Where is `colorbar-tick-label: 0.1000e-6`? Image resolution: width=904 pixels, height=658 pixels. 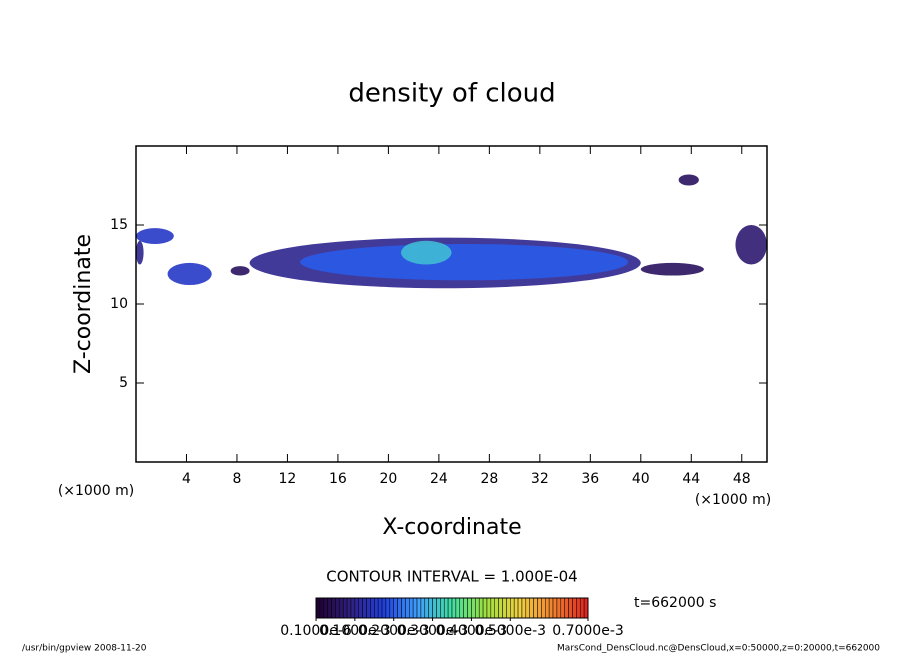 colorbar-tick-label: 0.1000e-6 is located at coordinates (316, 631).